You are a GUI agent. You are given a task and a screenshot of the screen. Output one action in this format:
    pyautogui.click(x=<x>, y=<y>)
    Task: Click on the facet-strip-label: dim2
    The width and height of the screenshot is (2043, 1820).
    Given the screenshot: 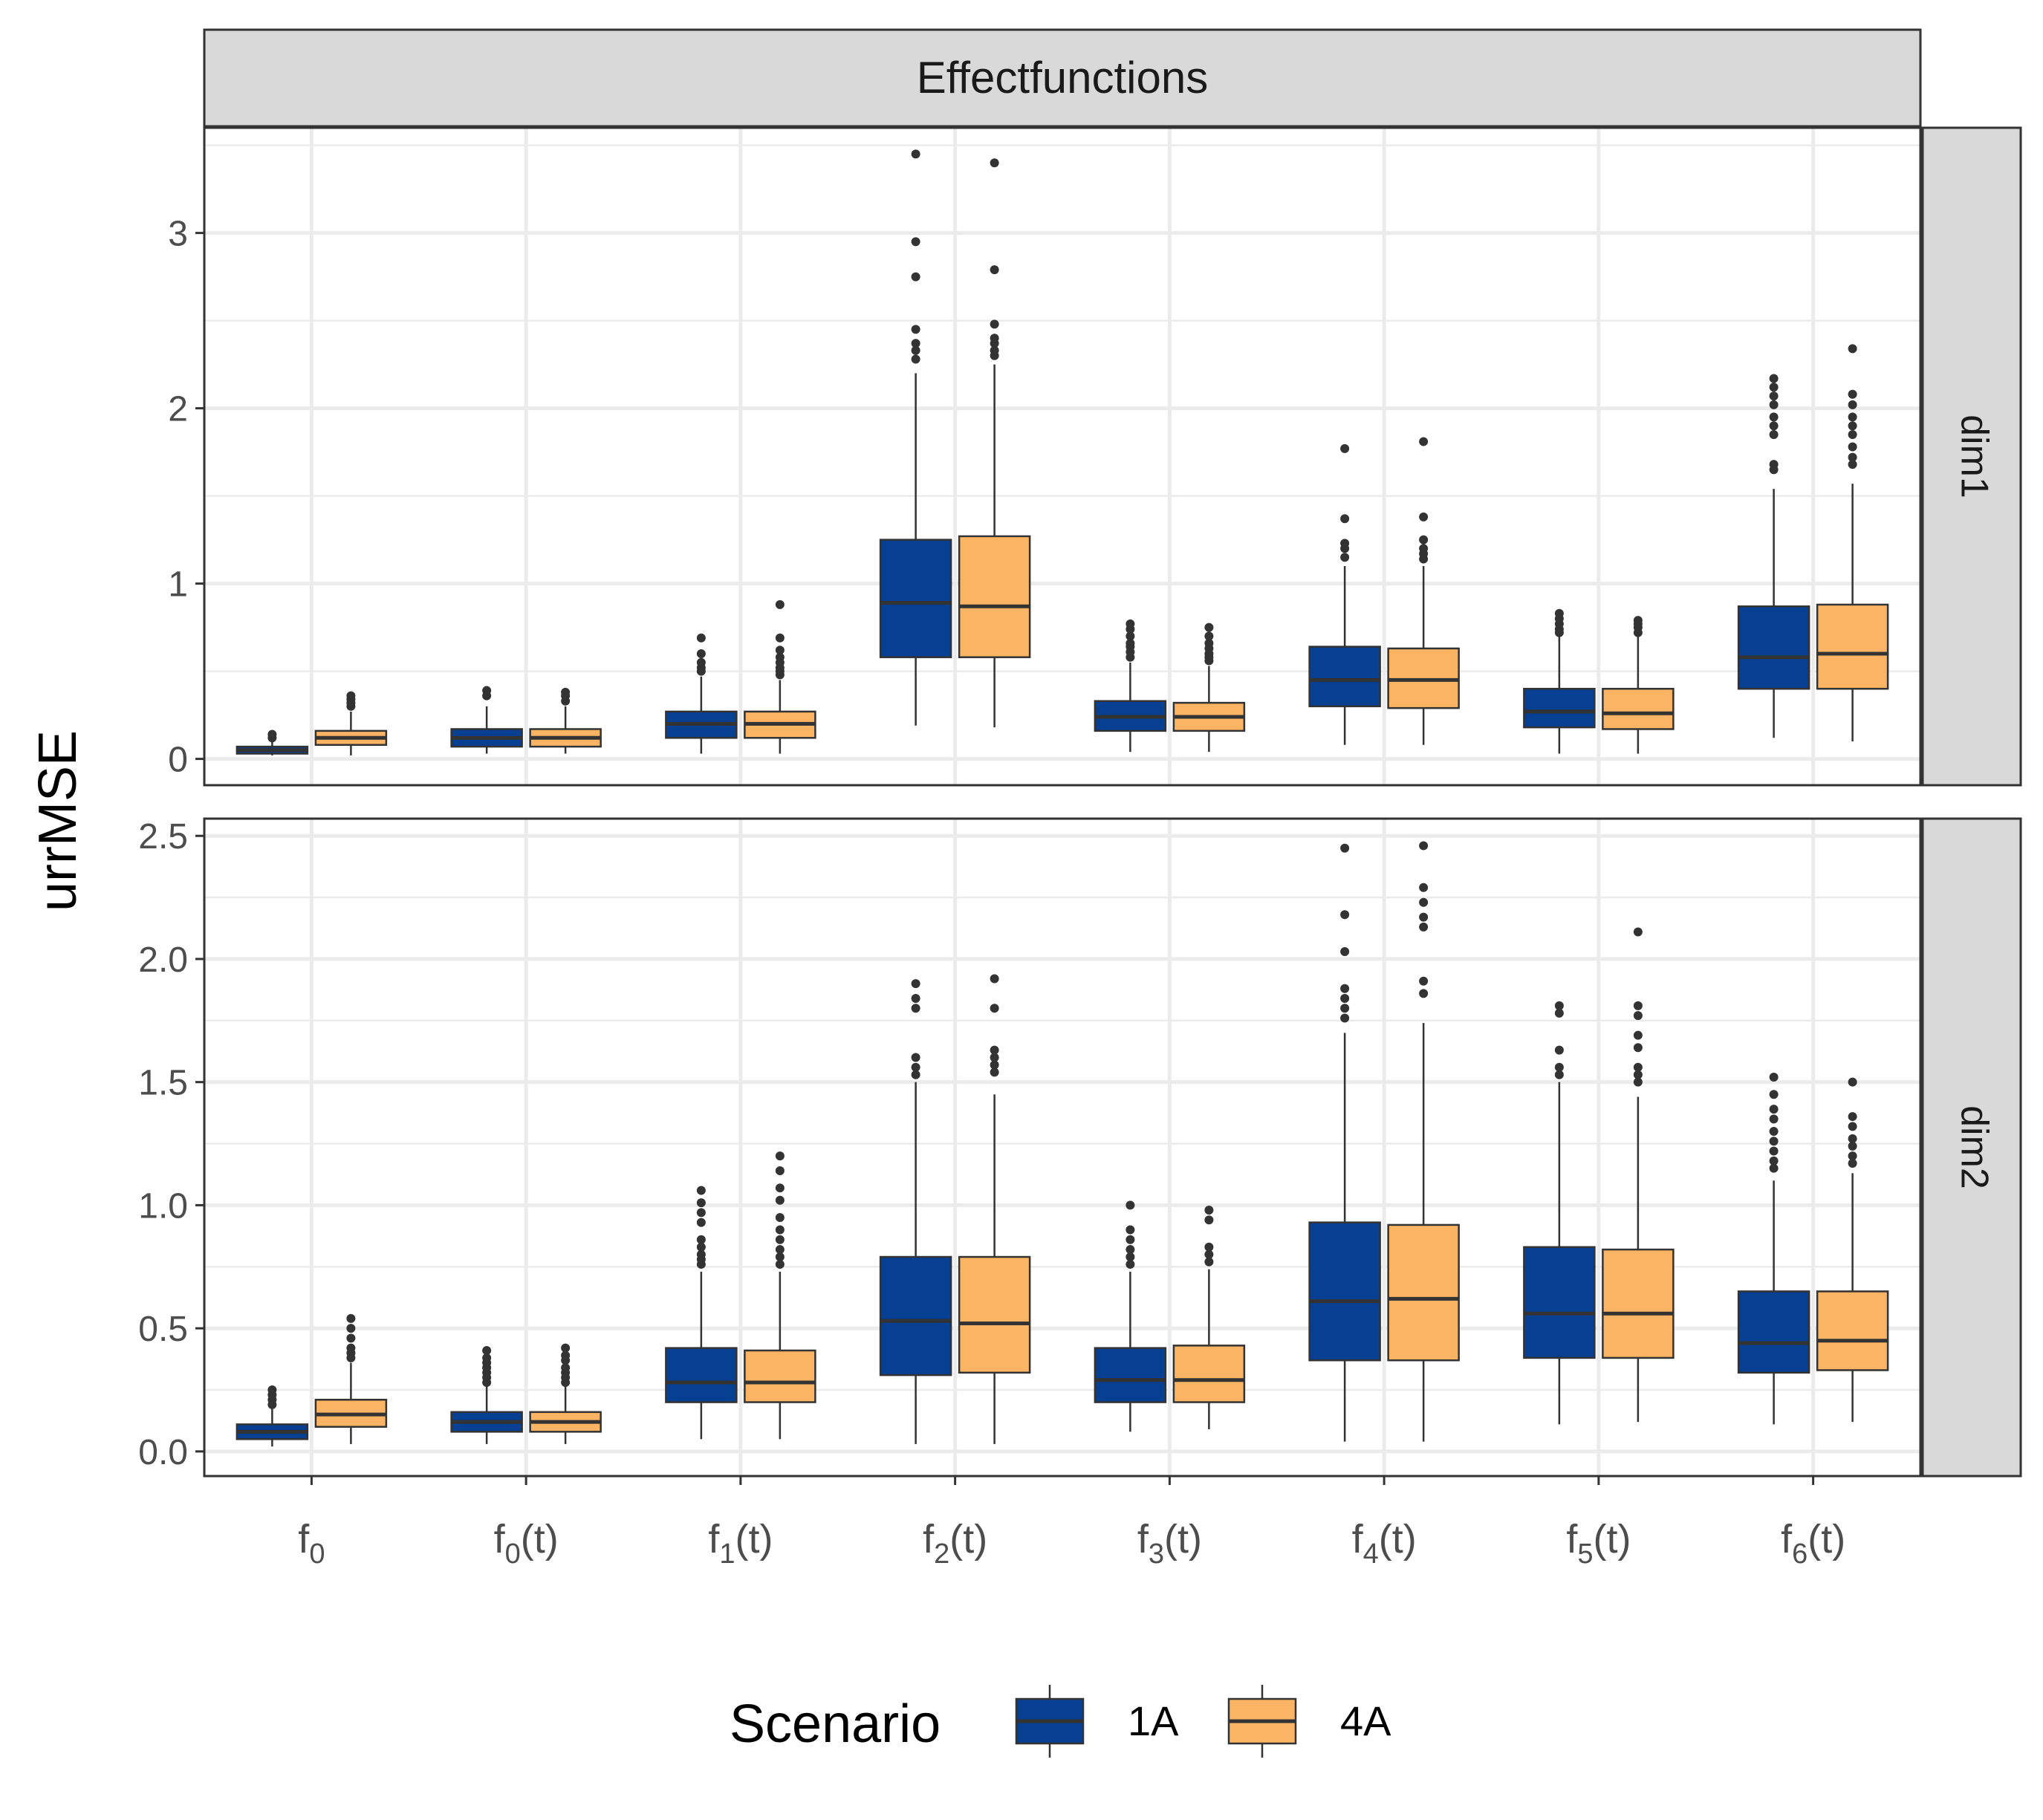 What is the action you would take?
    pyautogui.click(x=1974, y=1147)
    